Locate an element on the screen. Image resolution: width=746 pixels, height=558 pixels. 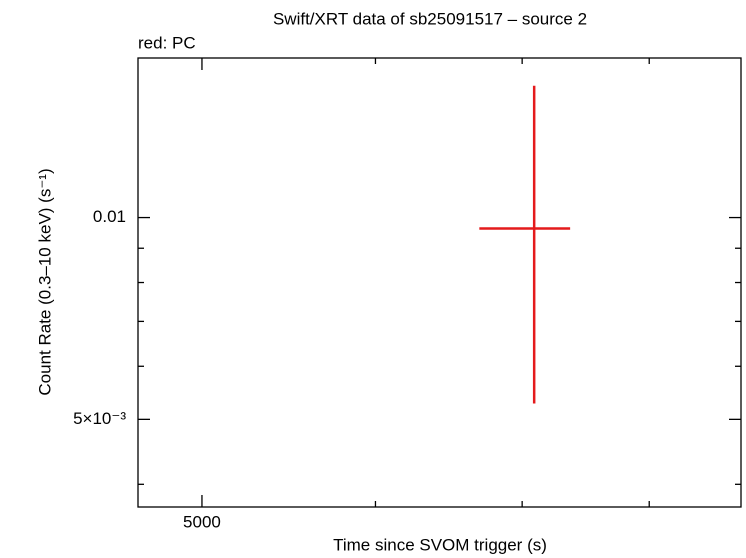
x-tick-label: 5000 is located at coordinates (202, 521).